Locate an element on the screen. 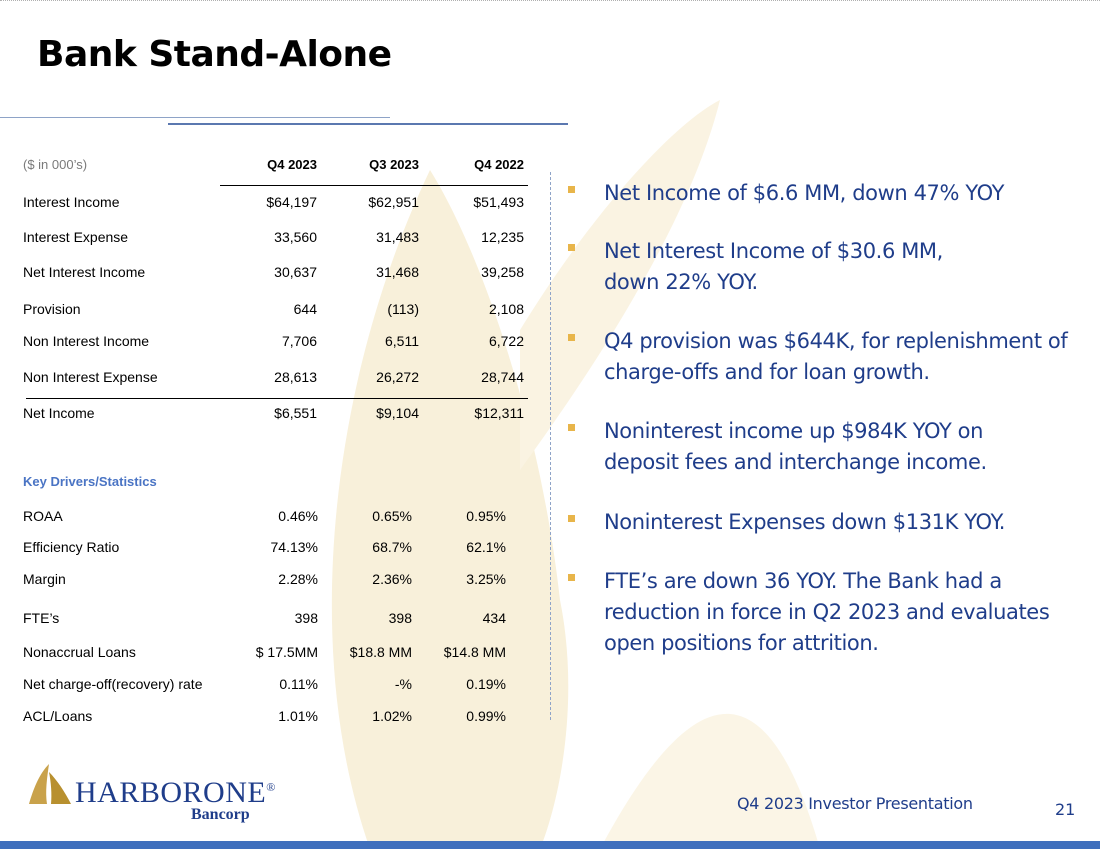 Image resolution: width=1100 pixels, height=849 pixels. cell: 644 is located at coordinates (305, 309).